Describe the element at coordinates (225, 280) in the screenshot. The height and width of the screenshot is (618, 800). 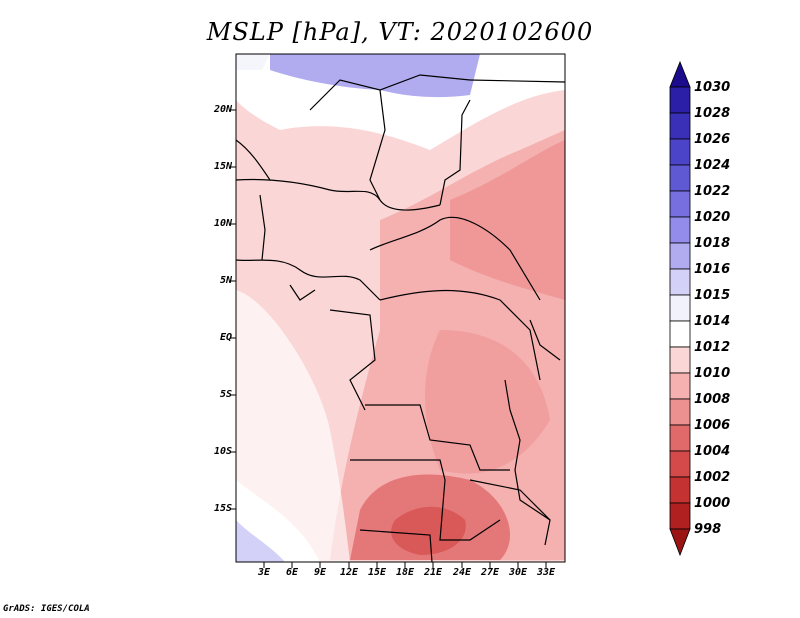
I see `lat-label-5n: 5N` at that location.